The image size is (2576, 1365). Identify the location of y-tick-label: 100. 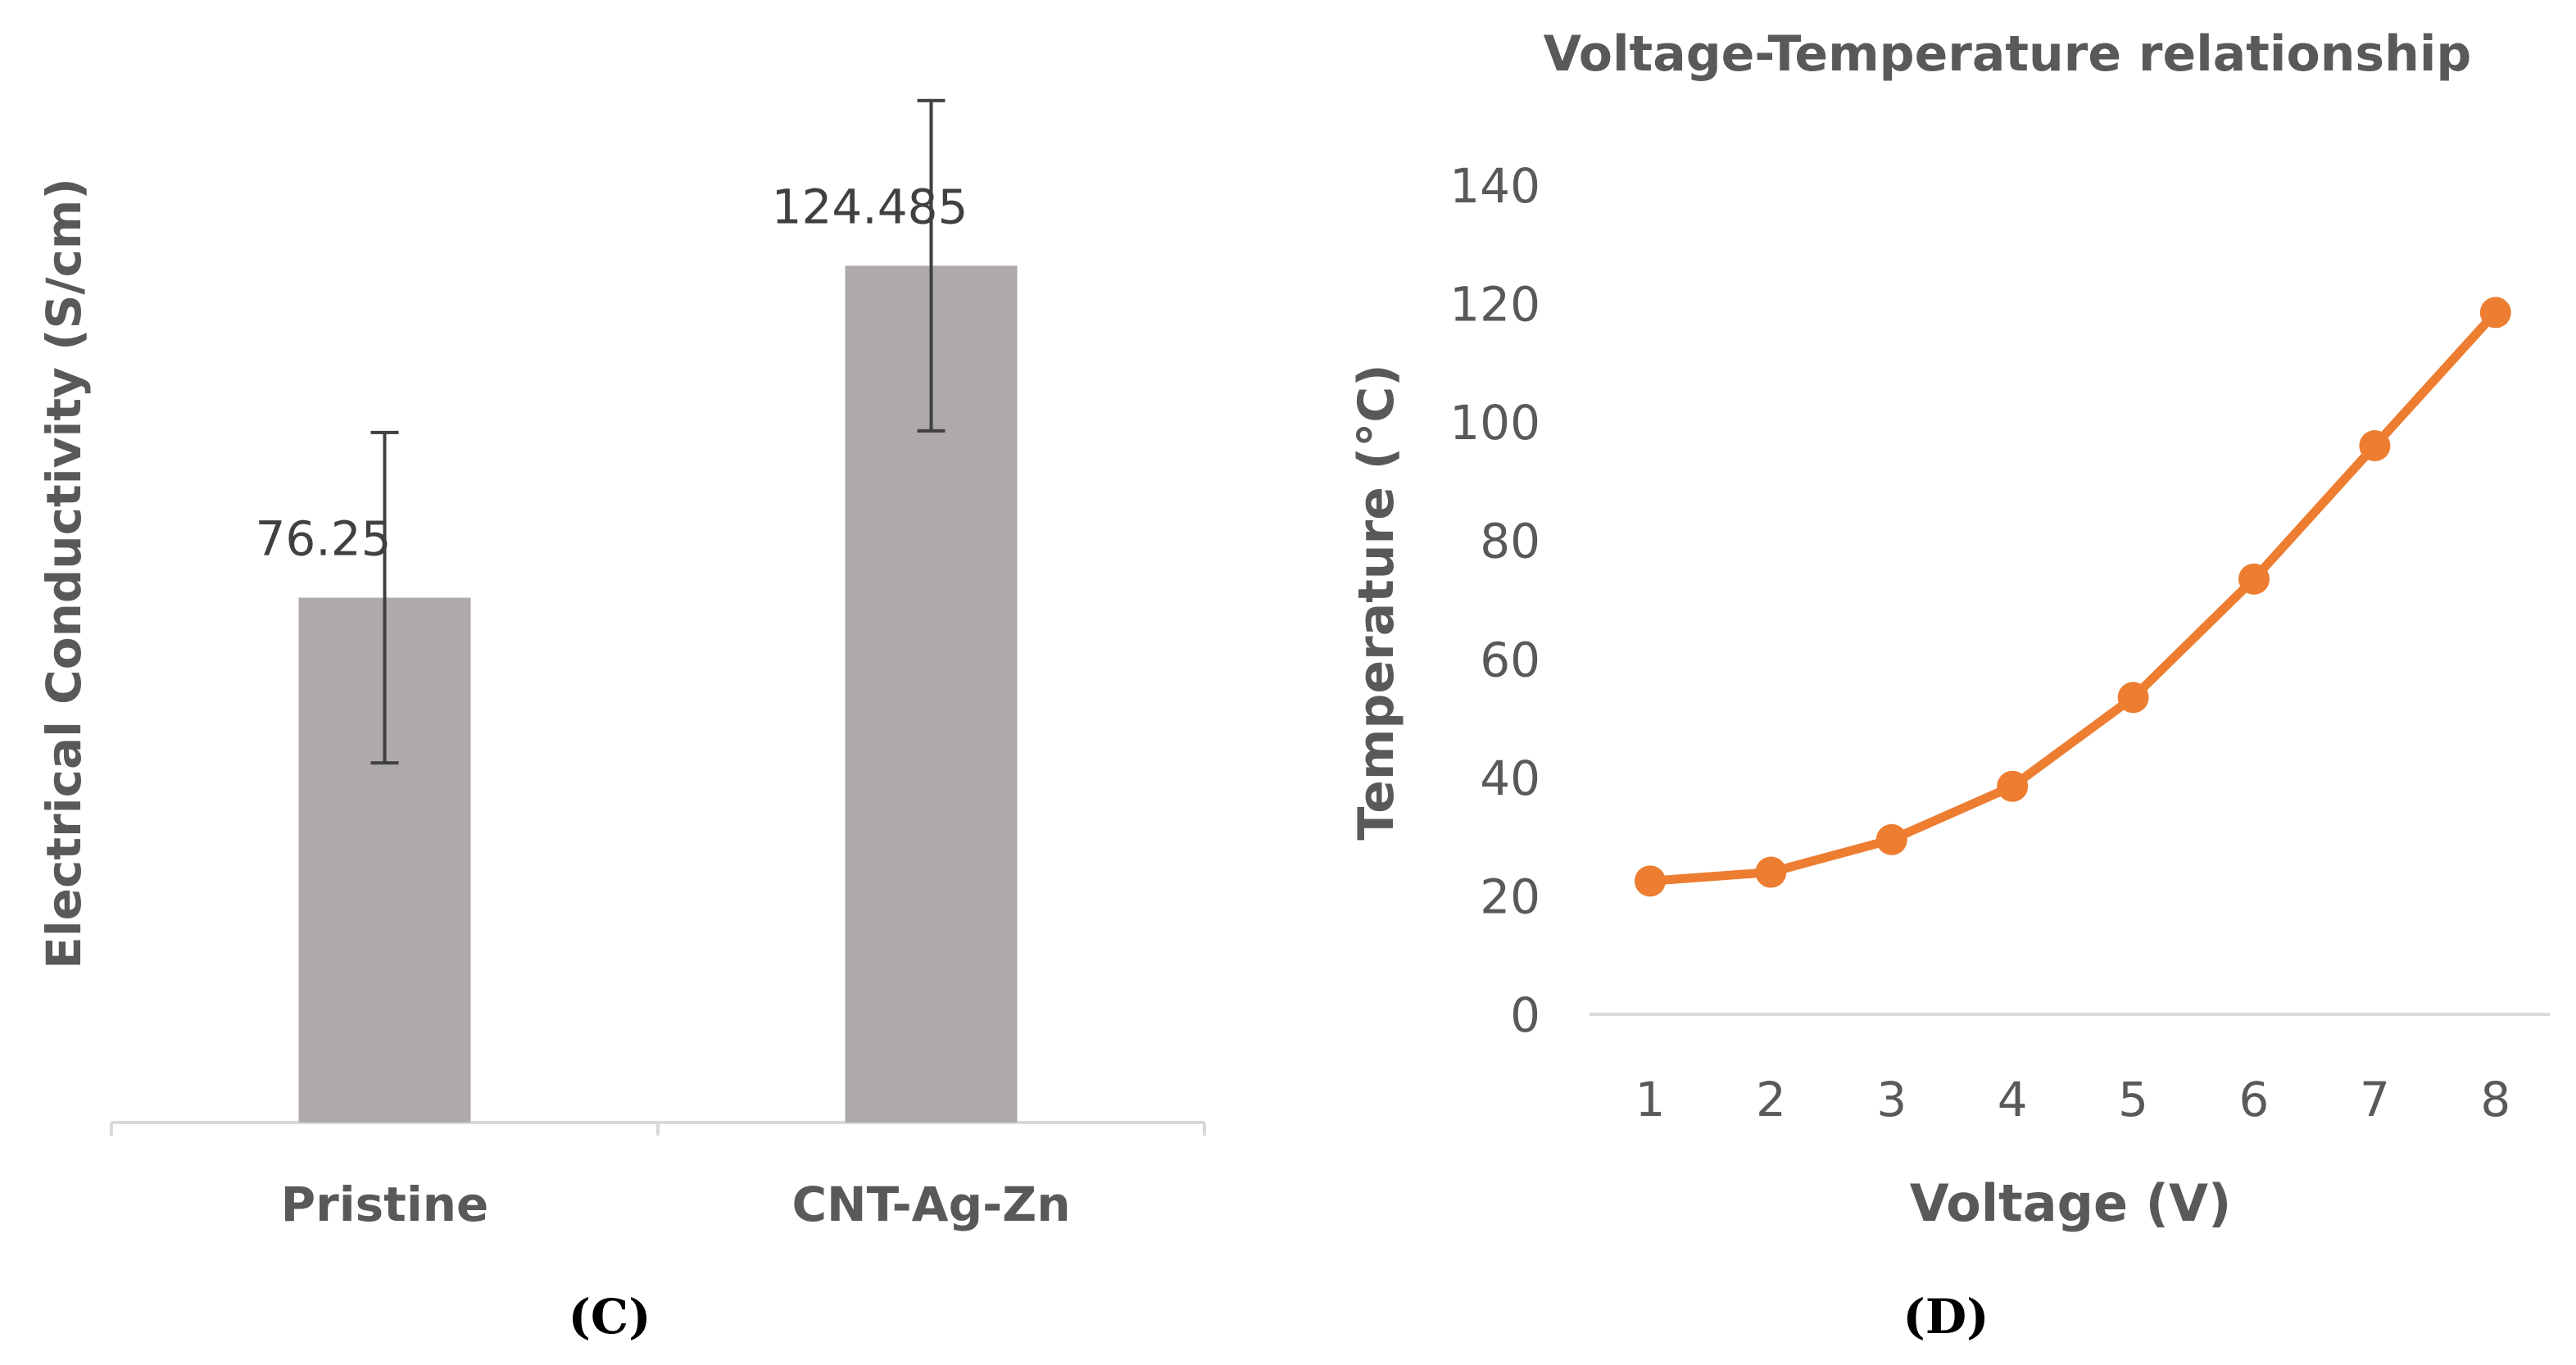
(1494, 423).